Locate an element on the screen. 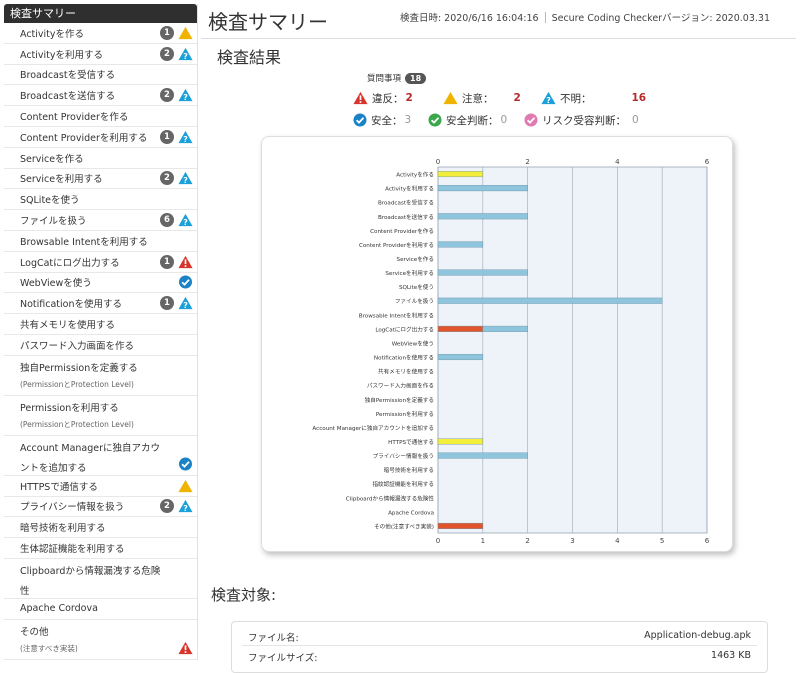 The height and width of the screenshot is (673, 800). sidebar-item: Broadcastを送信する 2 is located at coordinates (100, 96).